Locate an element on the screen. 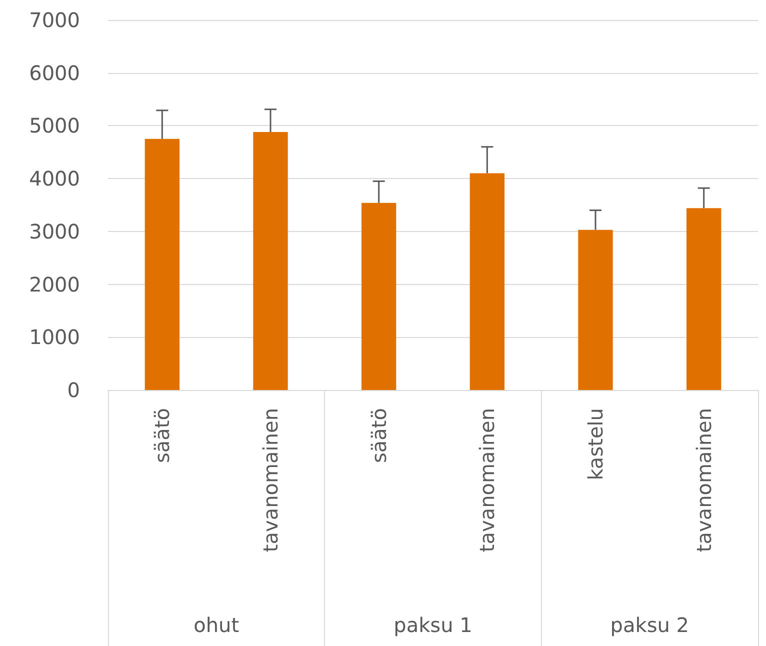  y-tick-label: 3000 is located at coordinates (54, 231).